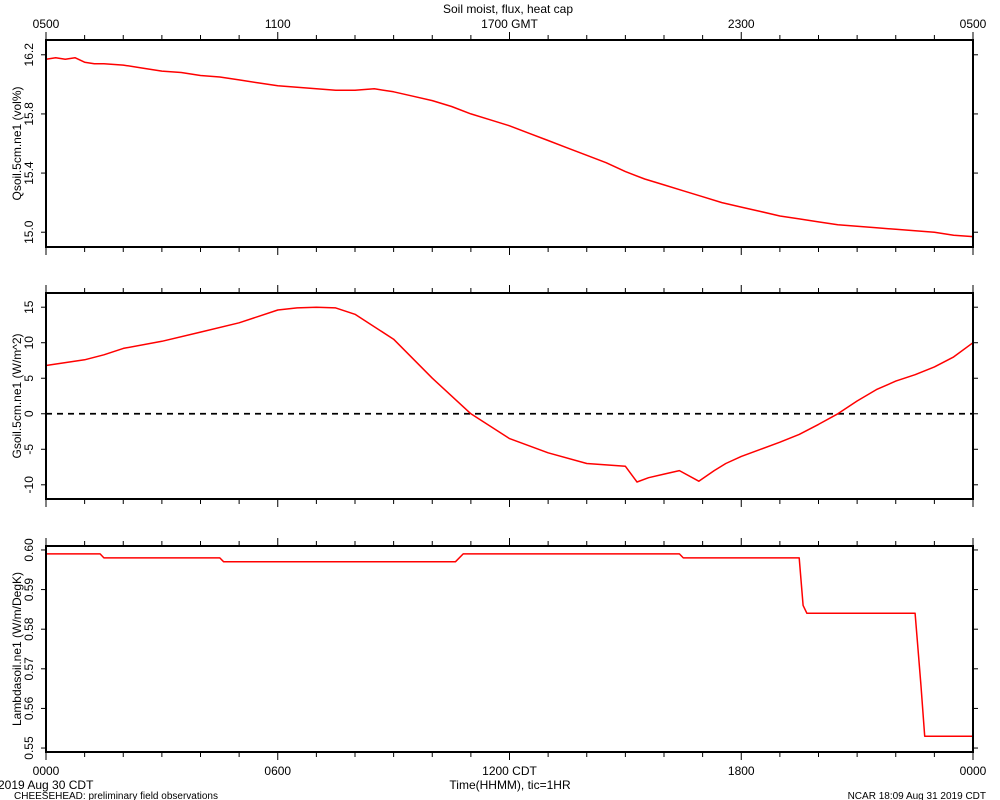  Describe the element at coordinates (29, 590) in the screenshot. I see `y-tick-label: 0.59` at that location.